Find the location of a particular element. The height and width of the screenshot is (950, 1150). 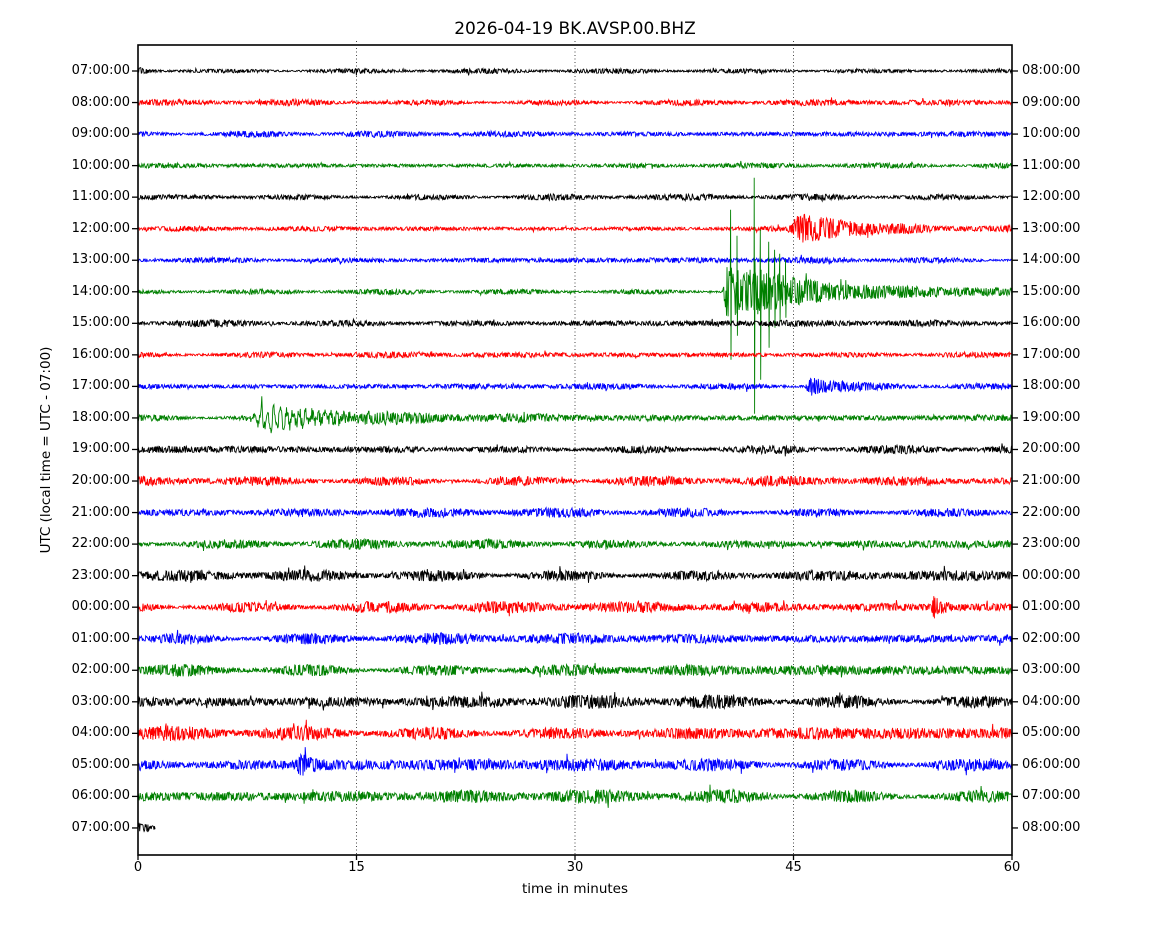

y-tick-label-right: 13:00:00 is located at coordinates (1051, 228).